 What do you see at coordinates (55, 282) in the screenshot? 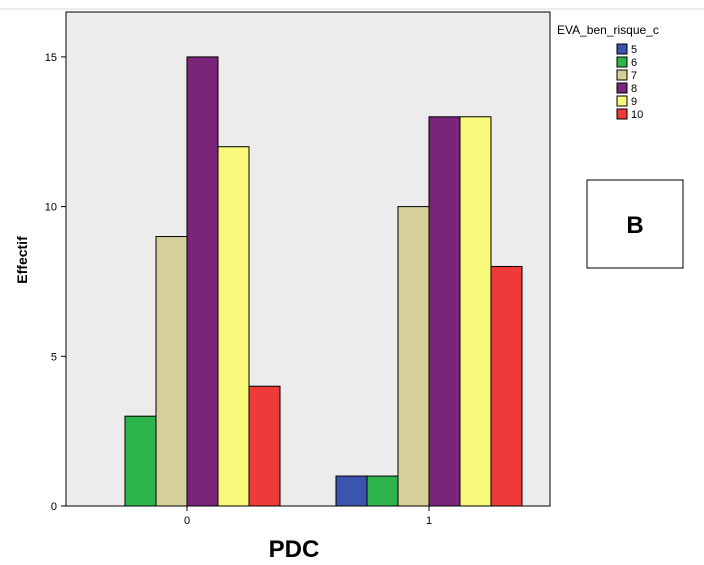
I see `y-axis: 0 5 10 15` at bounding box center [55, 282].